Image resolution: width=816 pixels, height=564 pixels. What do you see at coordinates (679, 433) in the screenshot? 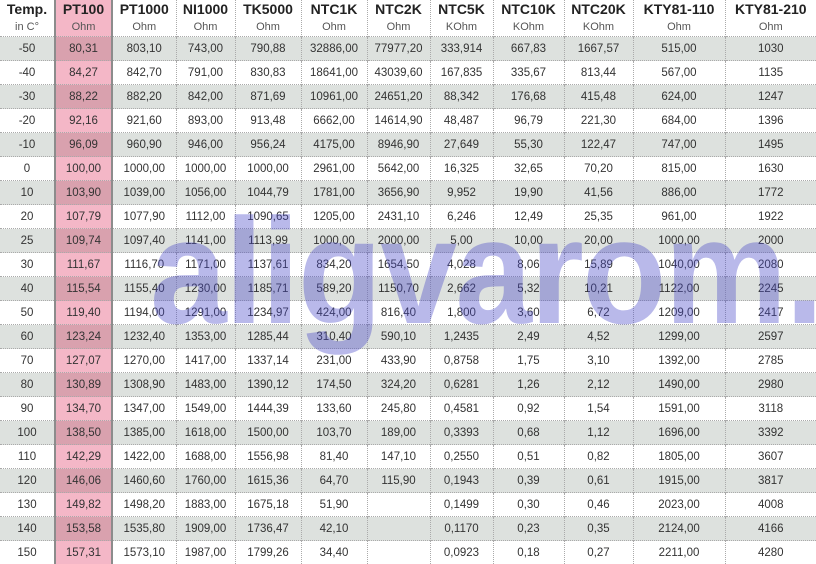
I see `value-cell: 1696,00` at bounding box center [679, 433].